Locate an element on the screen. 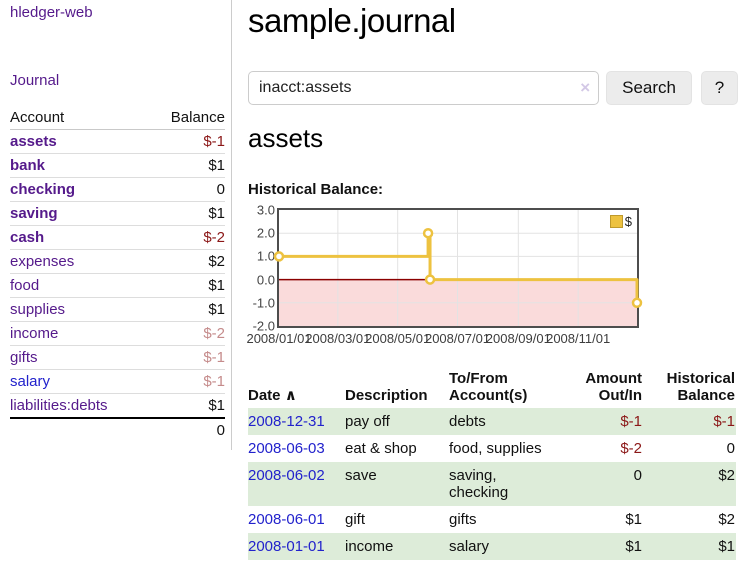  column-header-balance: Historical Balance is located at coordinates (700, 387).